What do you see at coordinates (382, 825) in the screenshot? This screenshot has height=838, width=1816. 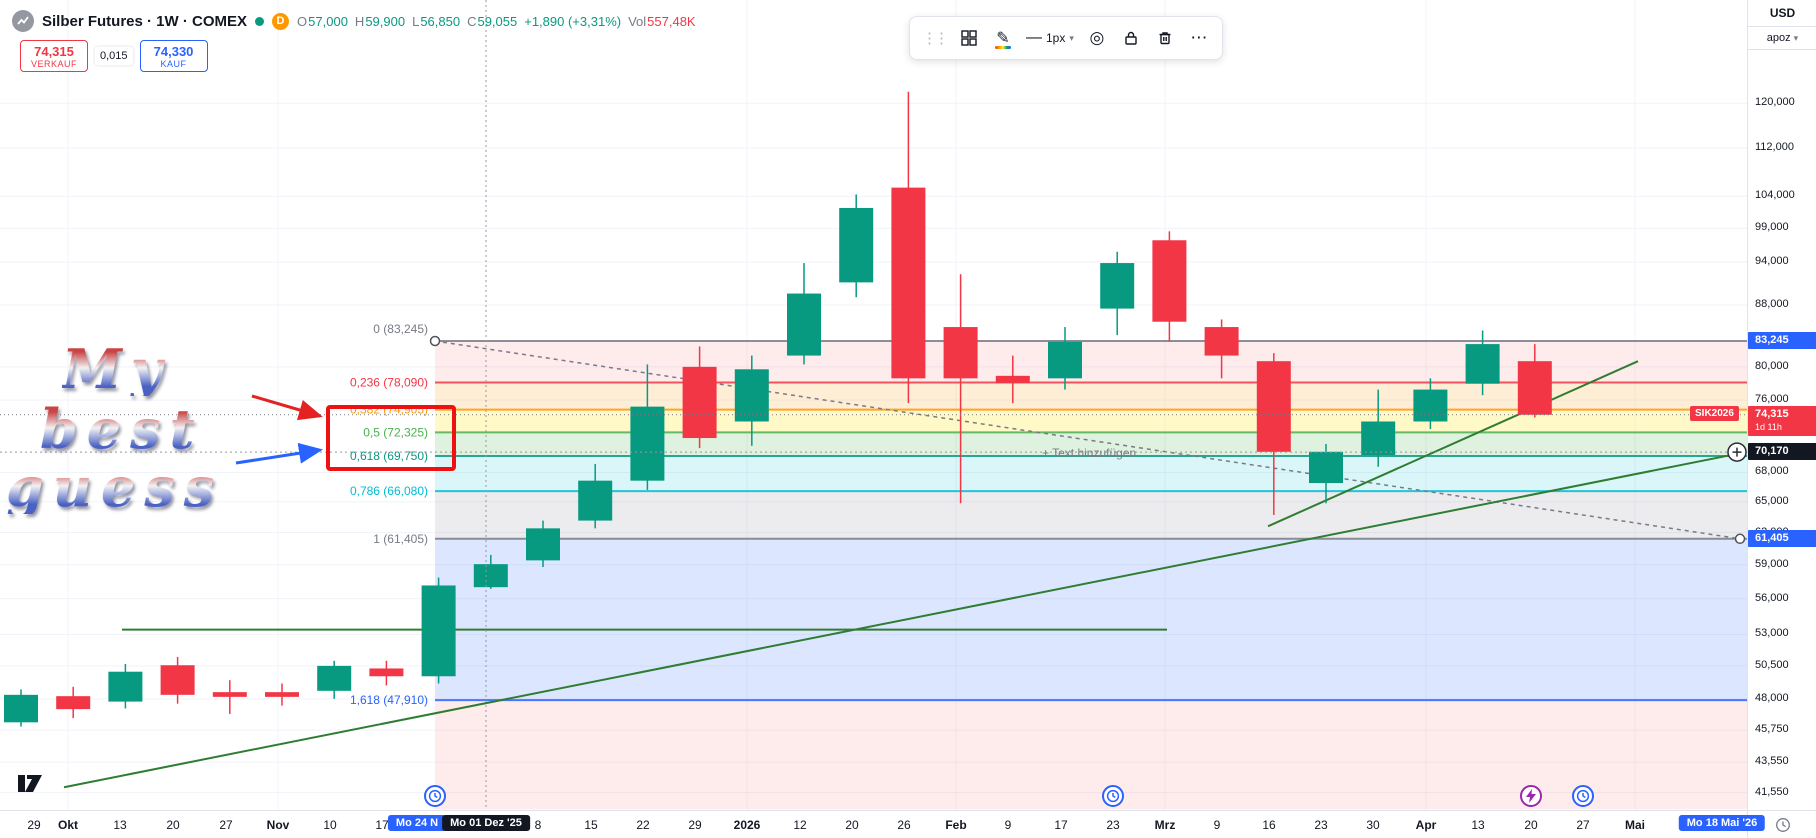 I see `time-tick: 17` at bounding box center [382, 825].